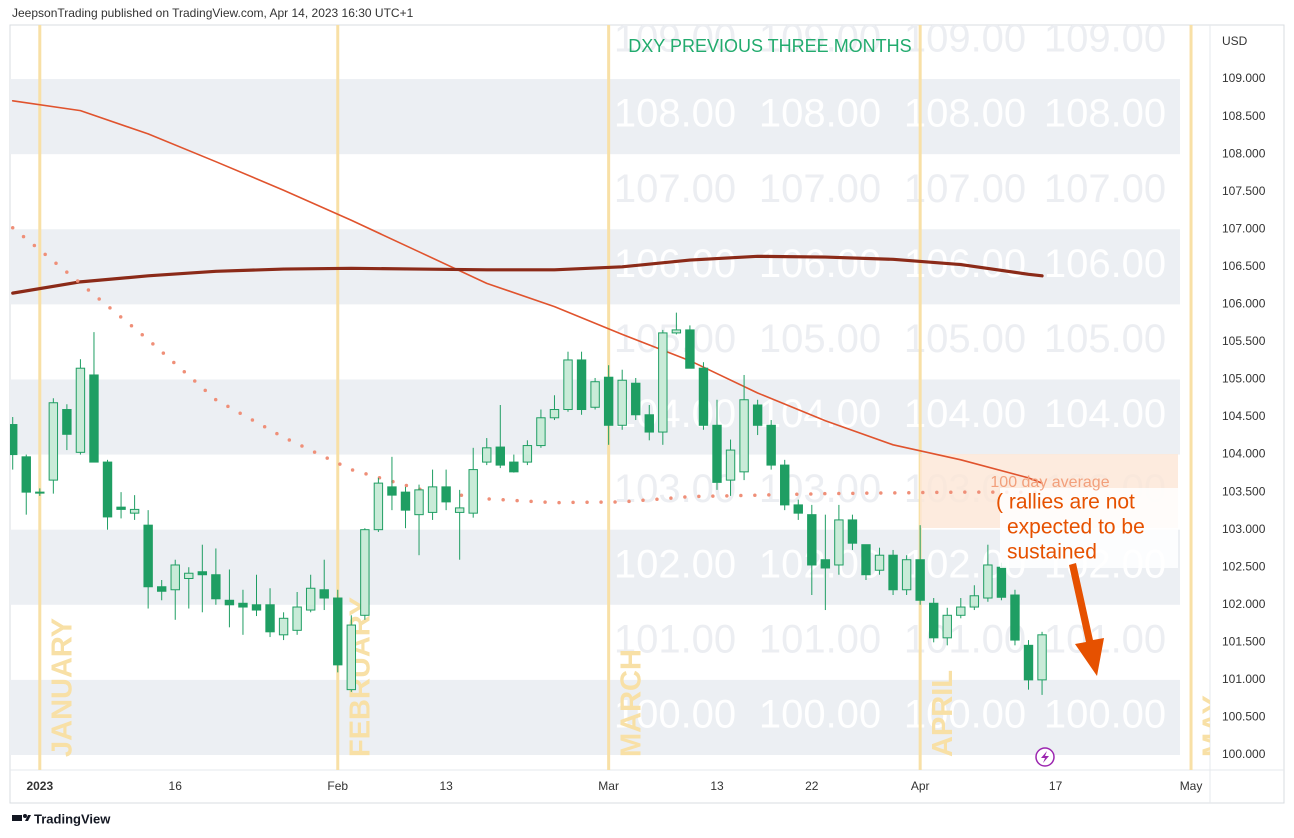 The width and height of the screenshot is (1294, 838). What do you see at coordinates (631, 703) in the screenshot?
I see `month-label: MARCH` at bounding box center [631, 703].